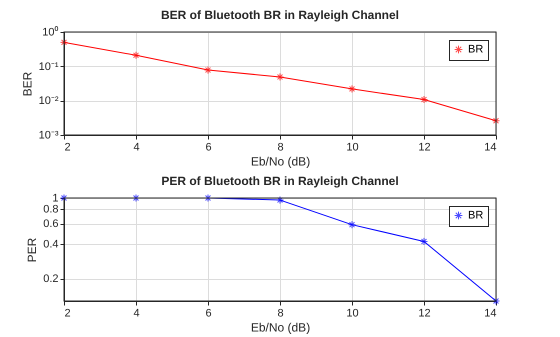 This screenshot has width=560, height=337. I want to click on y-tick-label: 10⁻², so click(48, 101).